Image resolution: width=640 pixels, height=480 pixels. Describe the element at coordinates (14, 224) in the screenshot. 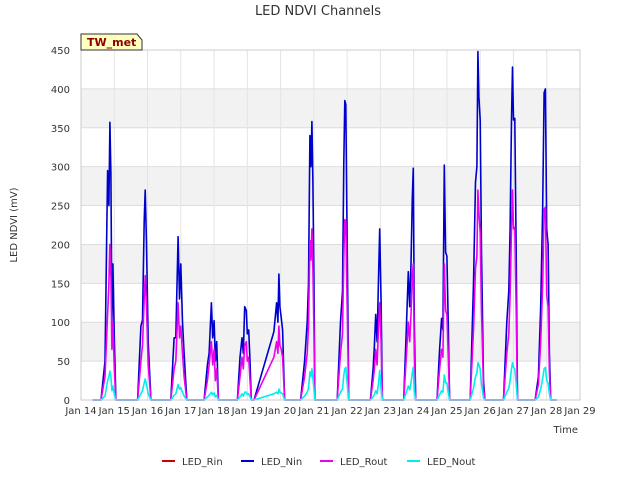

I see `y-axis-label: LED NDVI (mV)` at that location.